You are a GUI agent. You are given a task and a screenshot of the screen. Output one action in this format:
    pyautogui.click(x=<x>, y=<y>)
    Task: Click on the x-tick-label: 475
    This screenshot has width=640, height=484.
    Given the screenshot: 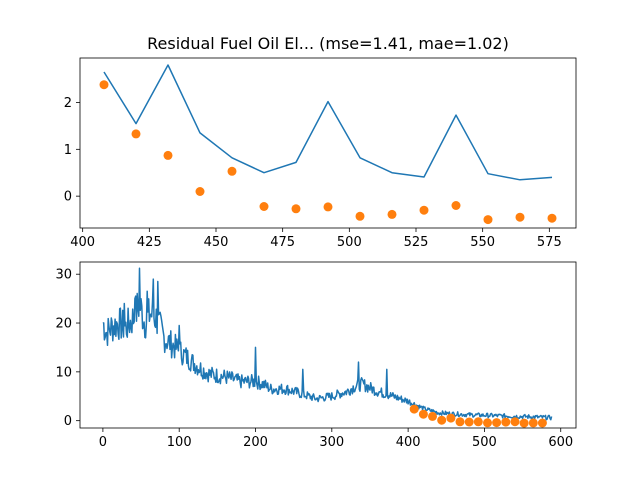 What is the action you would take?
    pyautogui.click(x=282, y=242)
    